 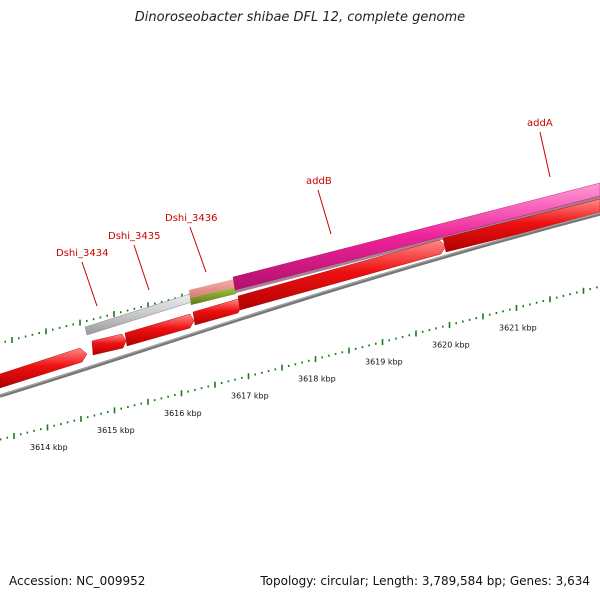 What do you see at coordinates (451, 344) in the screenshot?
I see `kbp-label: 3620 kbp` at bounding box center [451, 344].